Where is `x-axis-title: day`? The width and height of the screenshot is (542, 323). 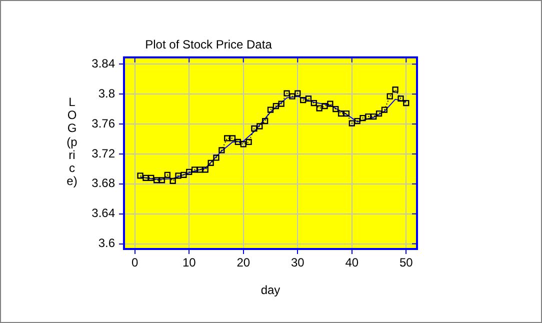 x-axis-title: day is located at coordinates (270, 290).